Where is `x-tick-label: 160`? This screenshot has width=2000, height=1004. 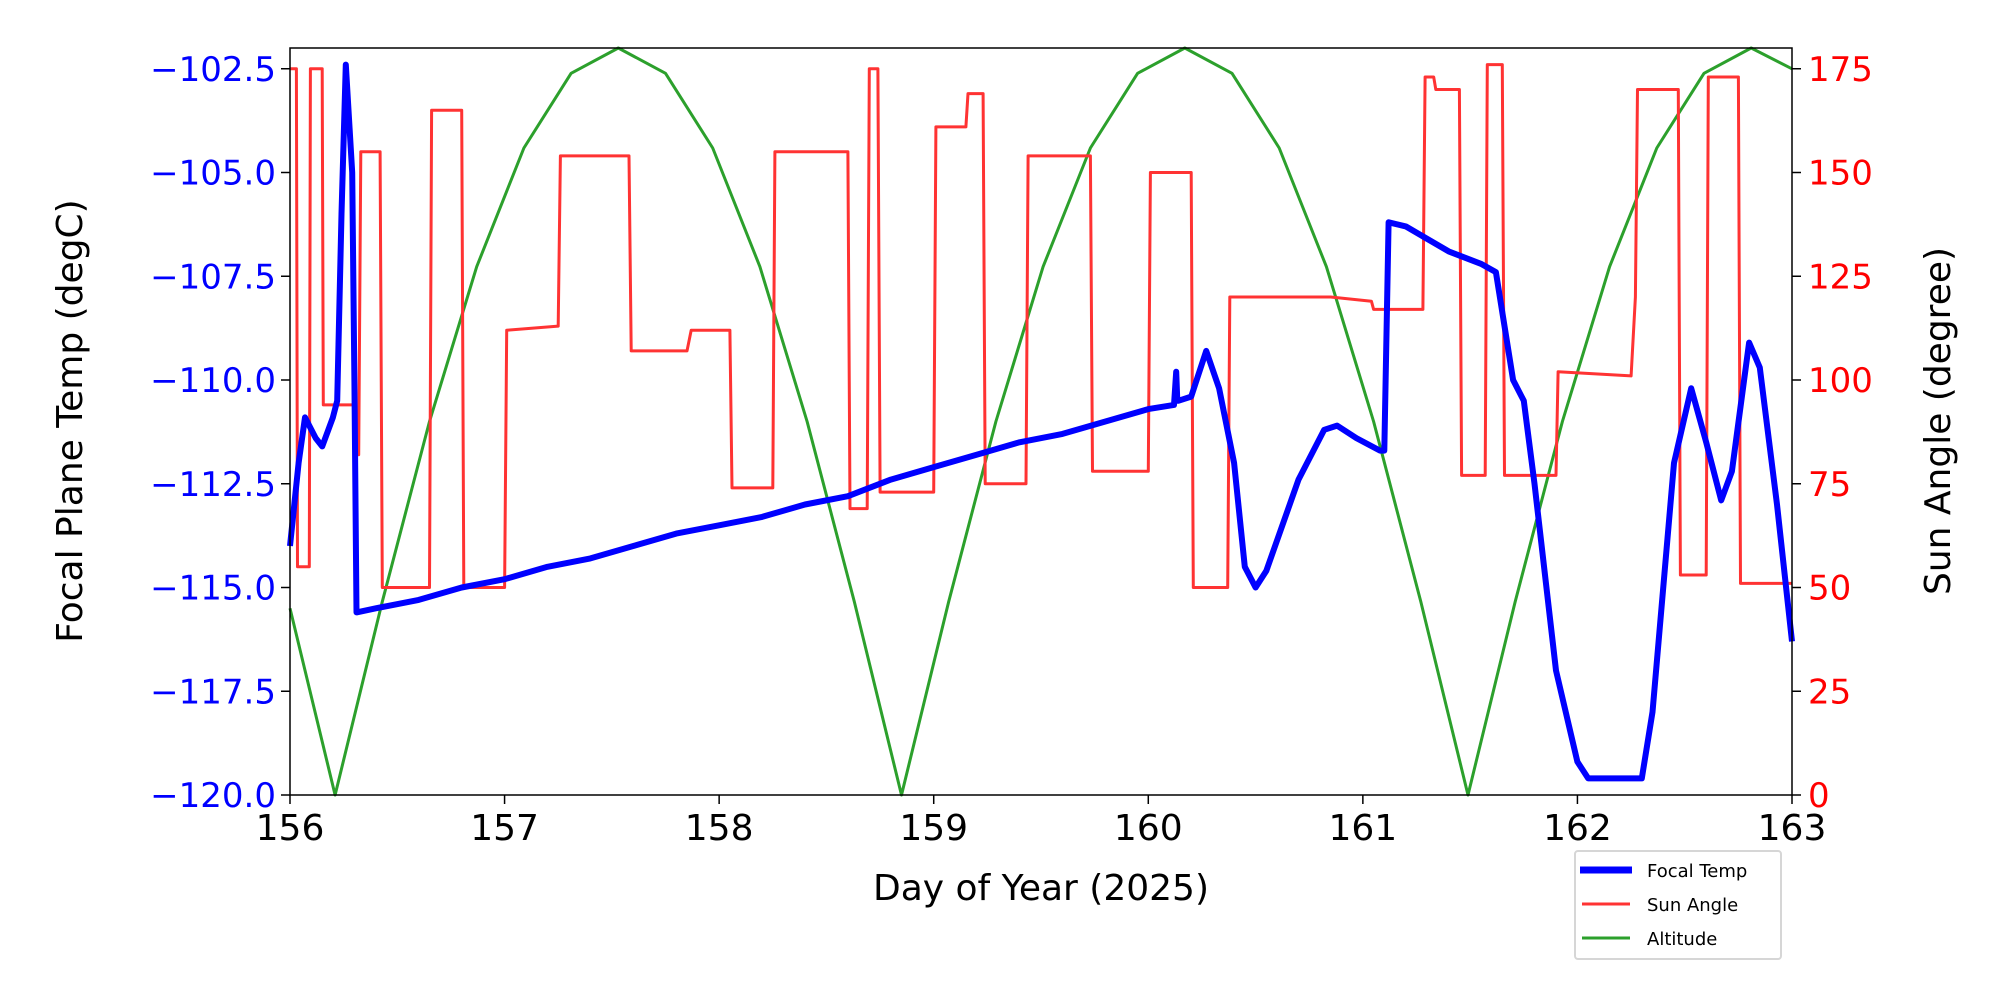 x-tick-label: 160 is located at coordinates (1148, 828).